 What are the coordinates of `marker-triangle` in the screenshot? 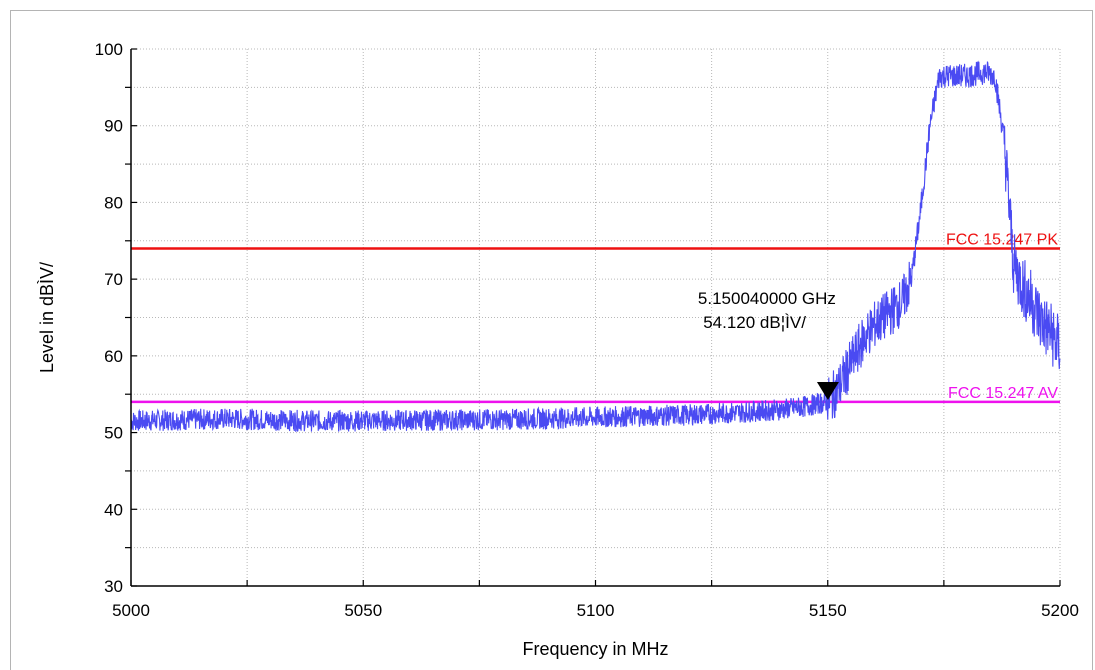 It's located at (827, 390).